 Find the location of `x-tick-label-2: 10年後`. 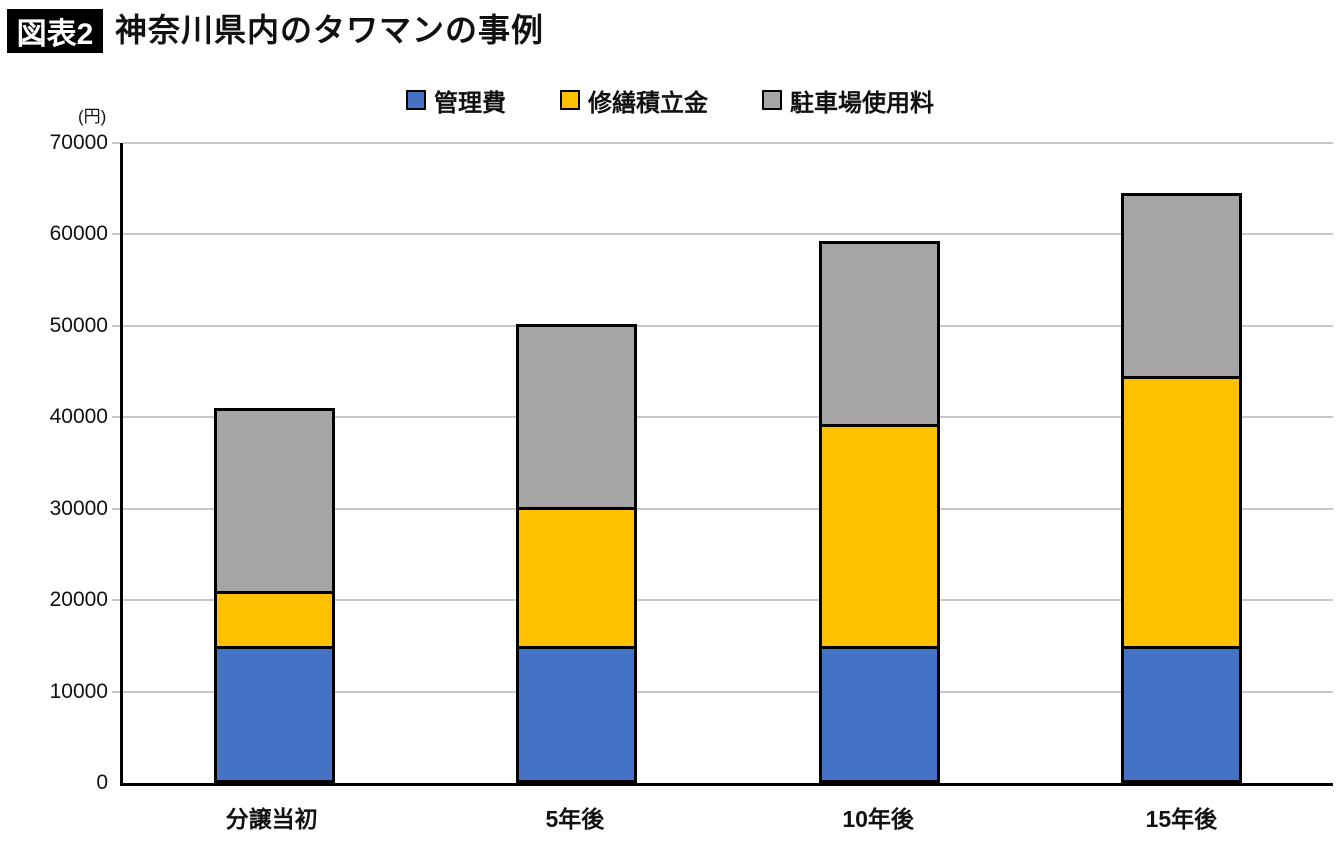

x-tick-label-2: 10年後 is located at coordinates (878, 819).